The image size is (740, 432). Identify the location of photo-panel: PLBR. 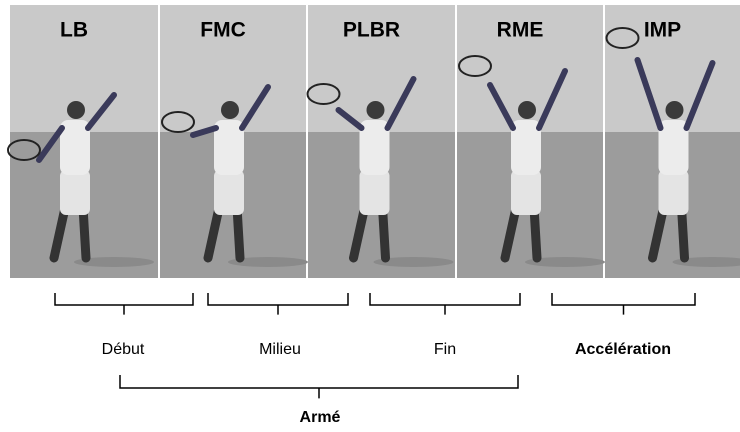
(380, 141).